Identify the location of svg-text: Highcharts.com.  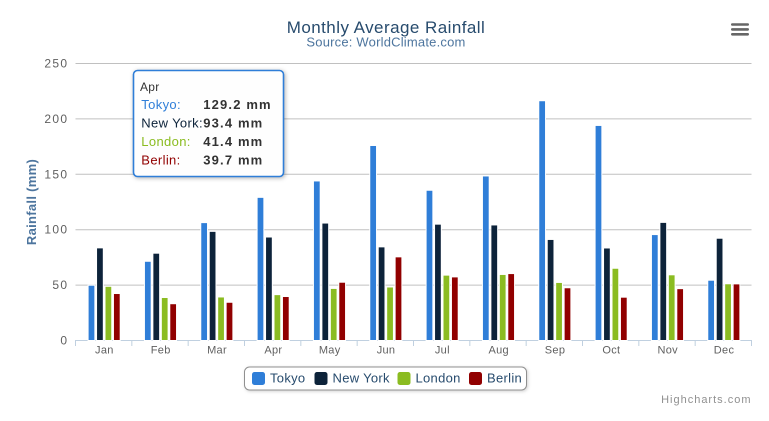
(706, 400).